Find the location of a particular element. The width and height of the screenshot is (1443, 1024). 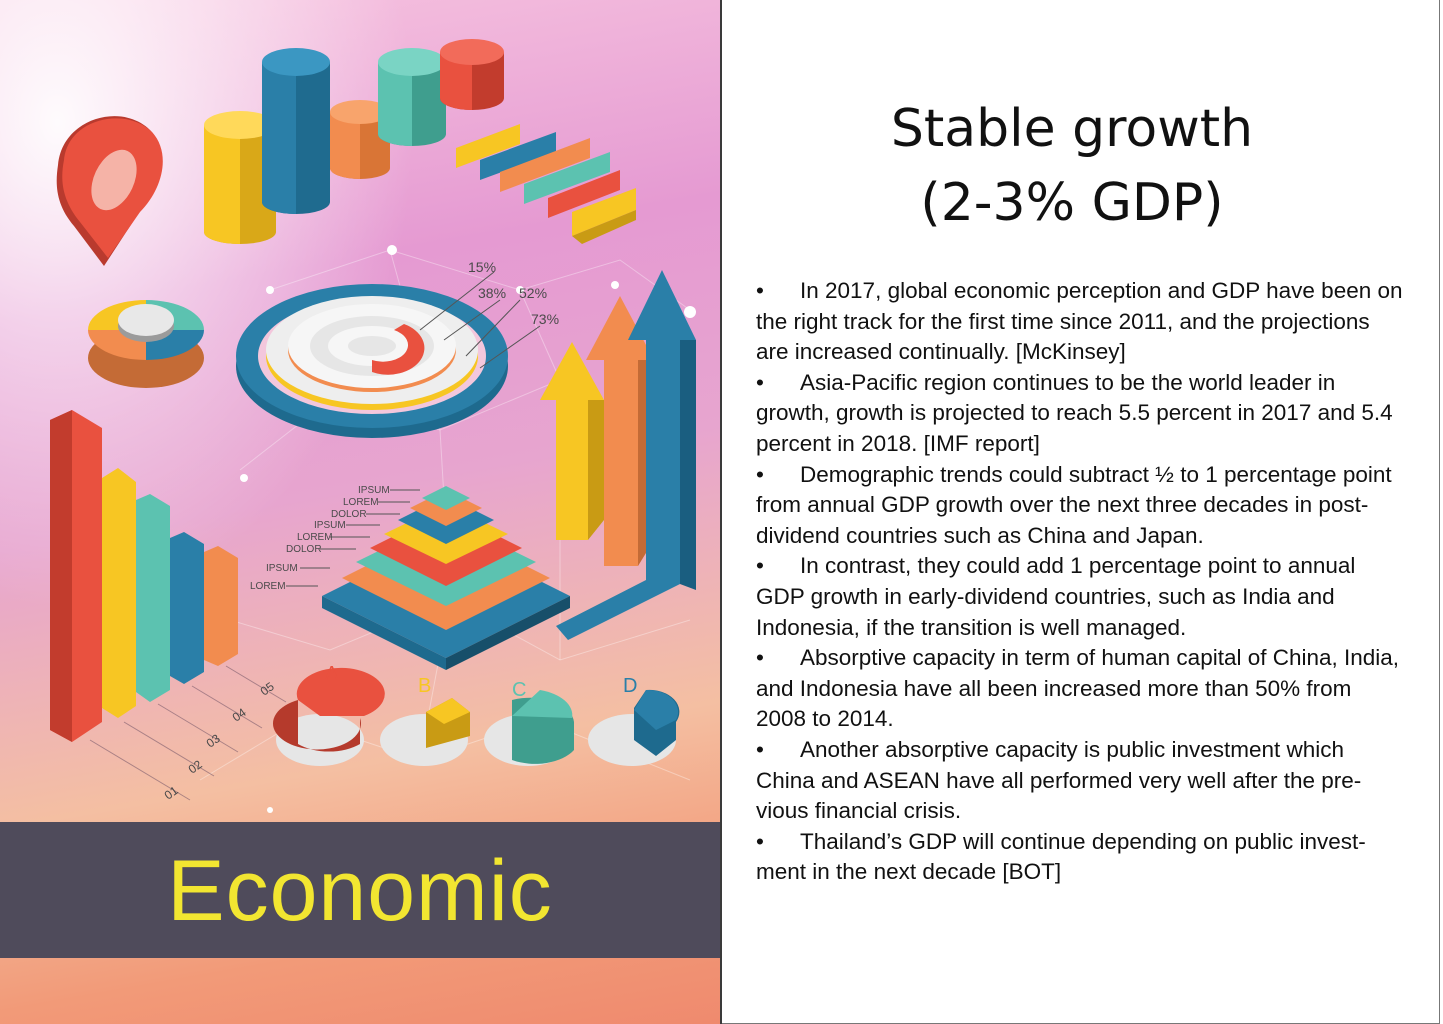

pie-a: A is located at coordinates (328, 714).